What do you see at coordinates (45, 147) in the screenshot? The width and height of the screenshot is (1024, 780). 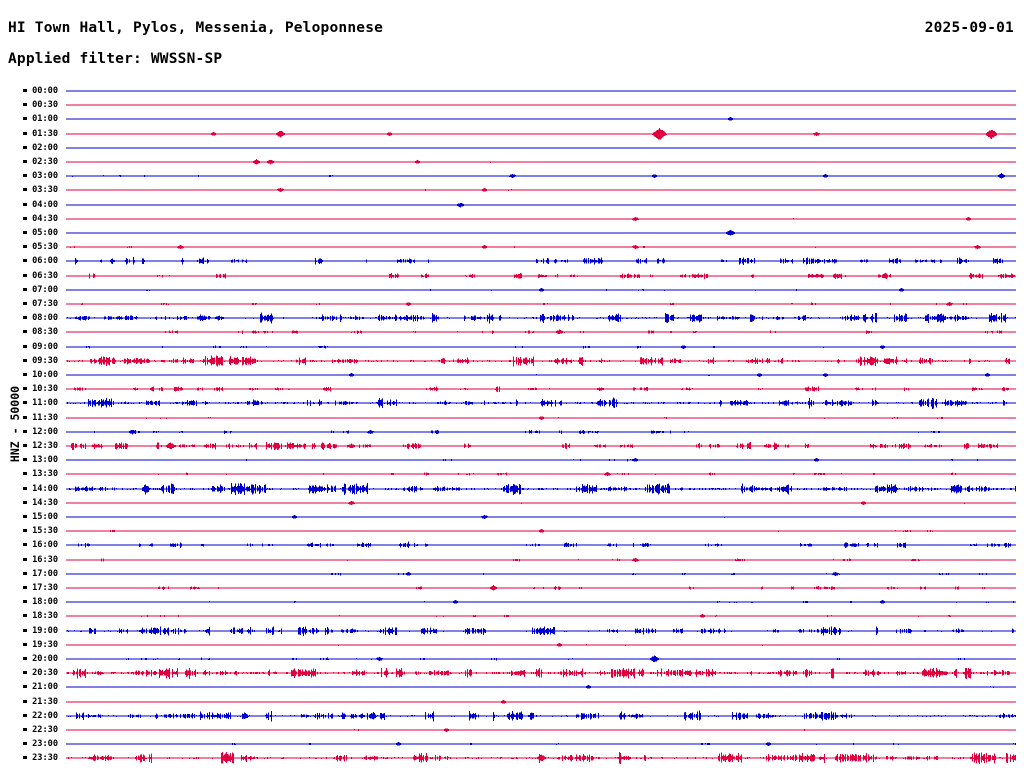 I see `trace-time-label: 02:00` at bounding box center [45, 147].